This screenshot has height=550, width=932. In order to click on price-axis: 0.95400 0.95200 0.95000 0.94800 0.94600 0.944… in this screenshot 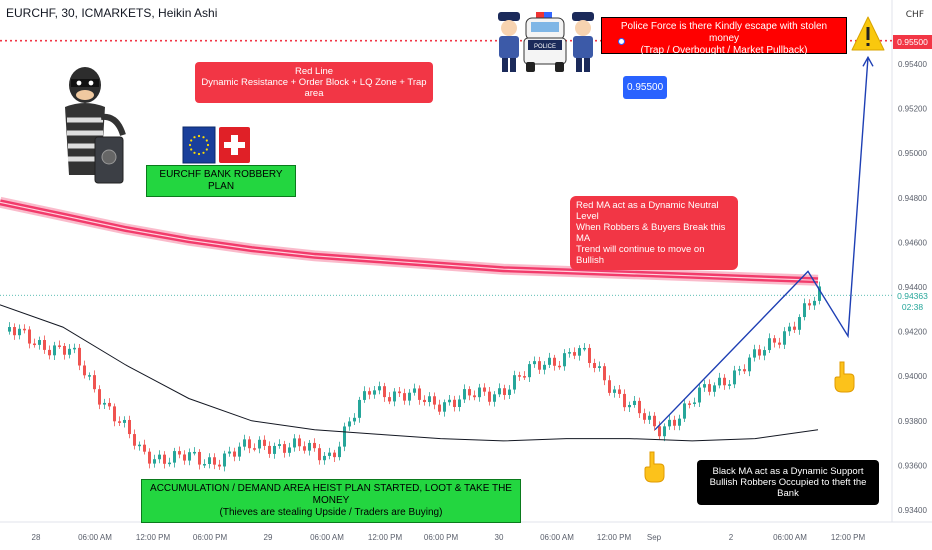, I will do `click(912, 287)`.